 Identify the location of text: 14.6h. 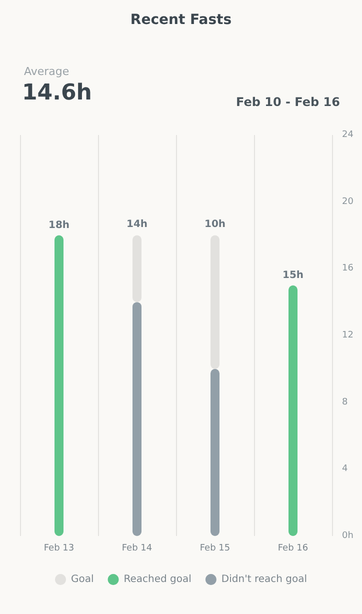
(57, 93).